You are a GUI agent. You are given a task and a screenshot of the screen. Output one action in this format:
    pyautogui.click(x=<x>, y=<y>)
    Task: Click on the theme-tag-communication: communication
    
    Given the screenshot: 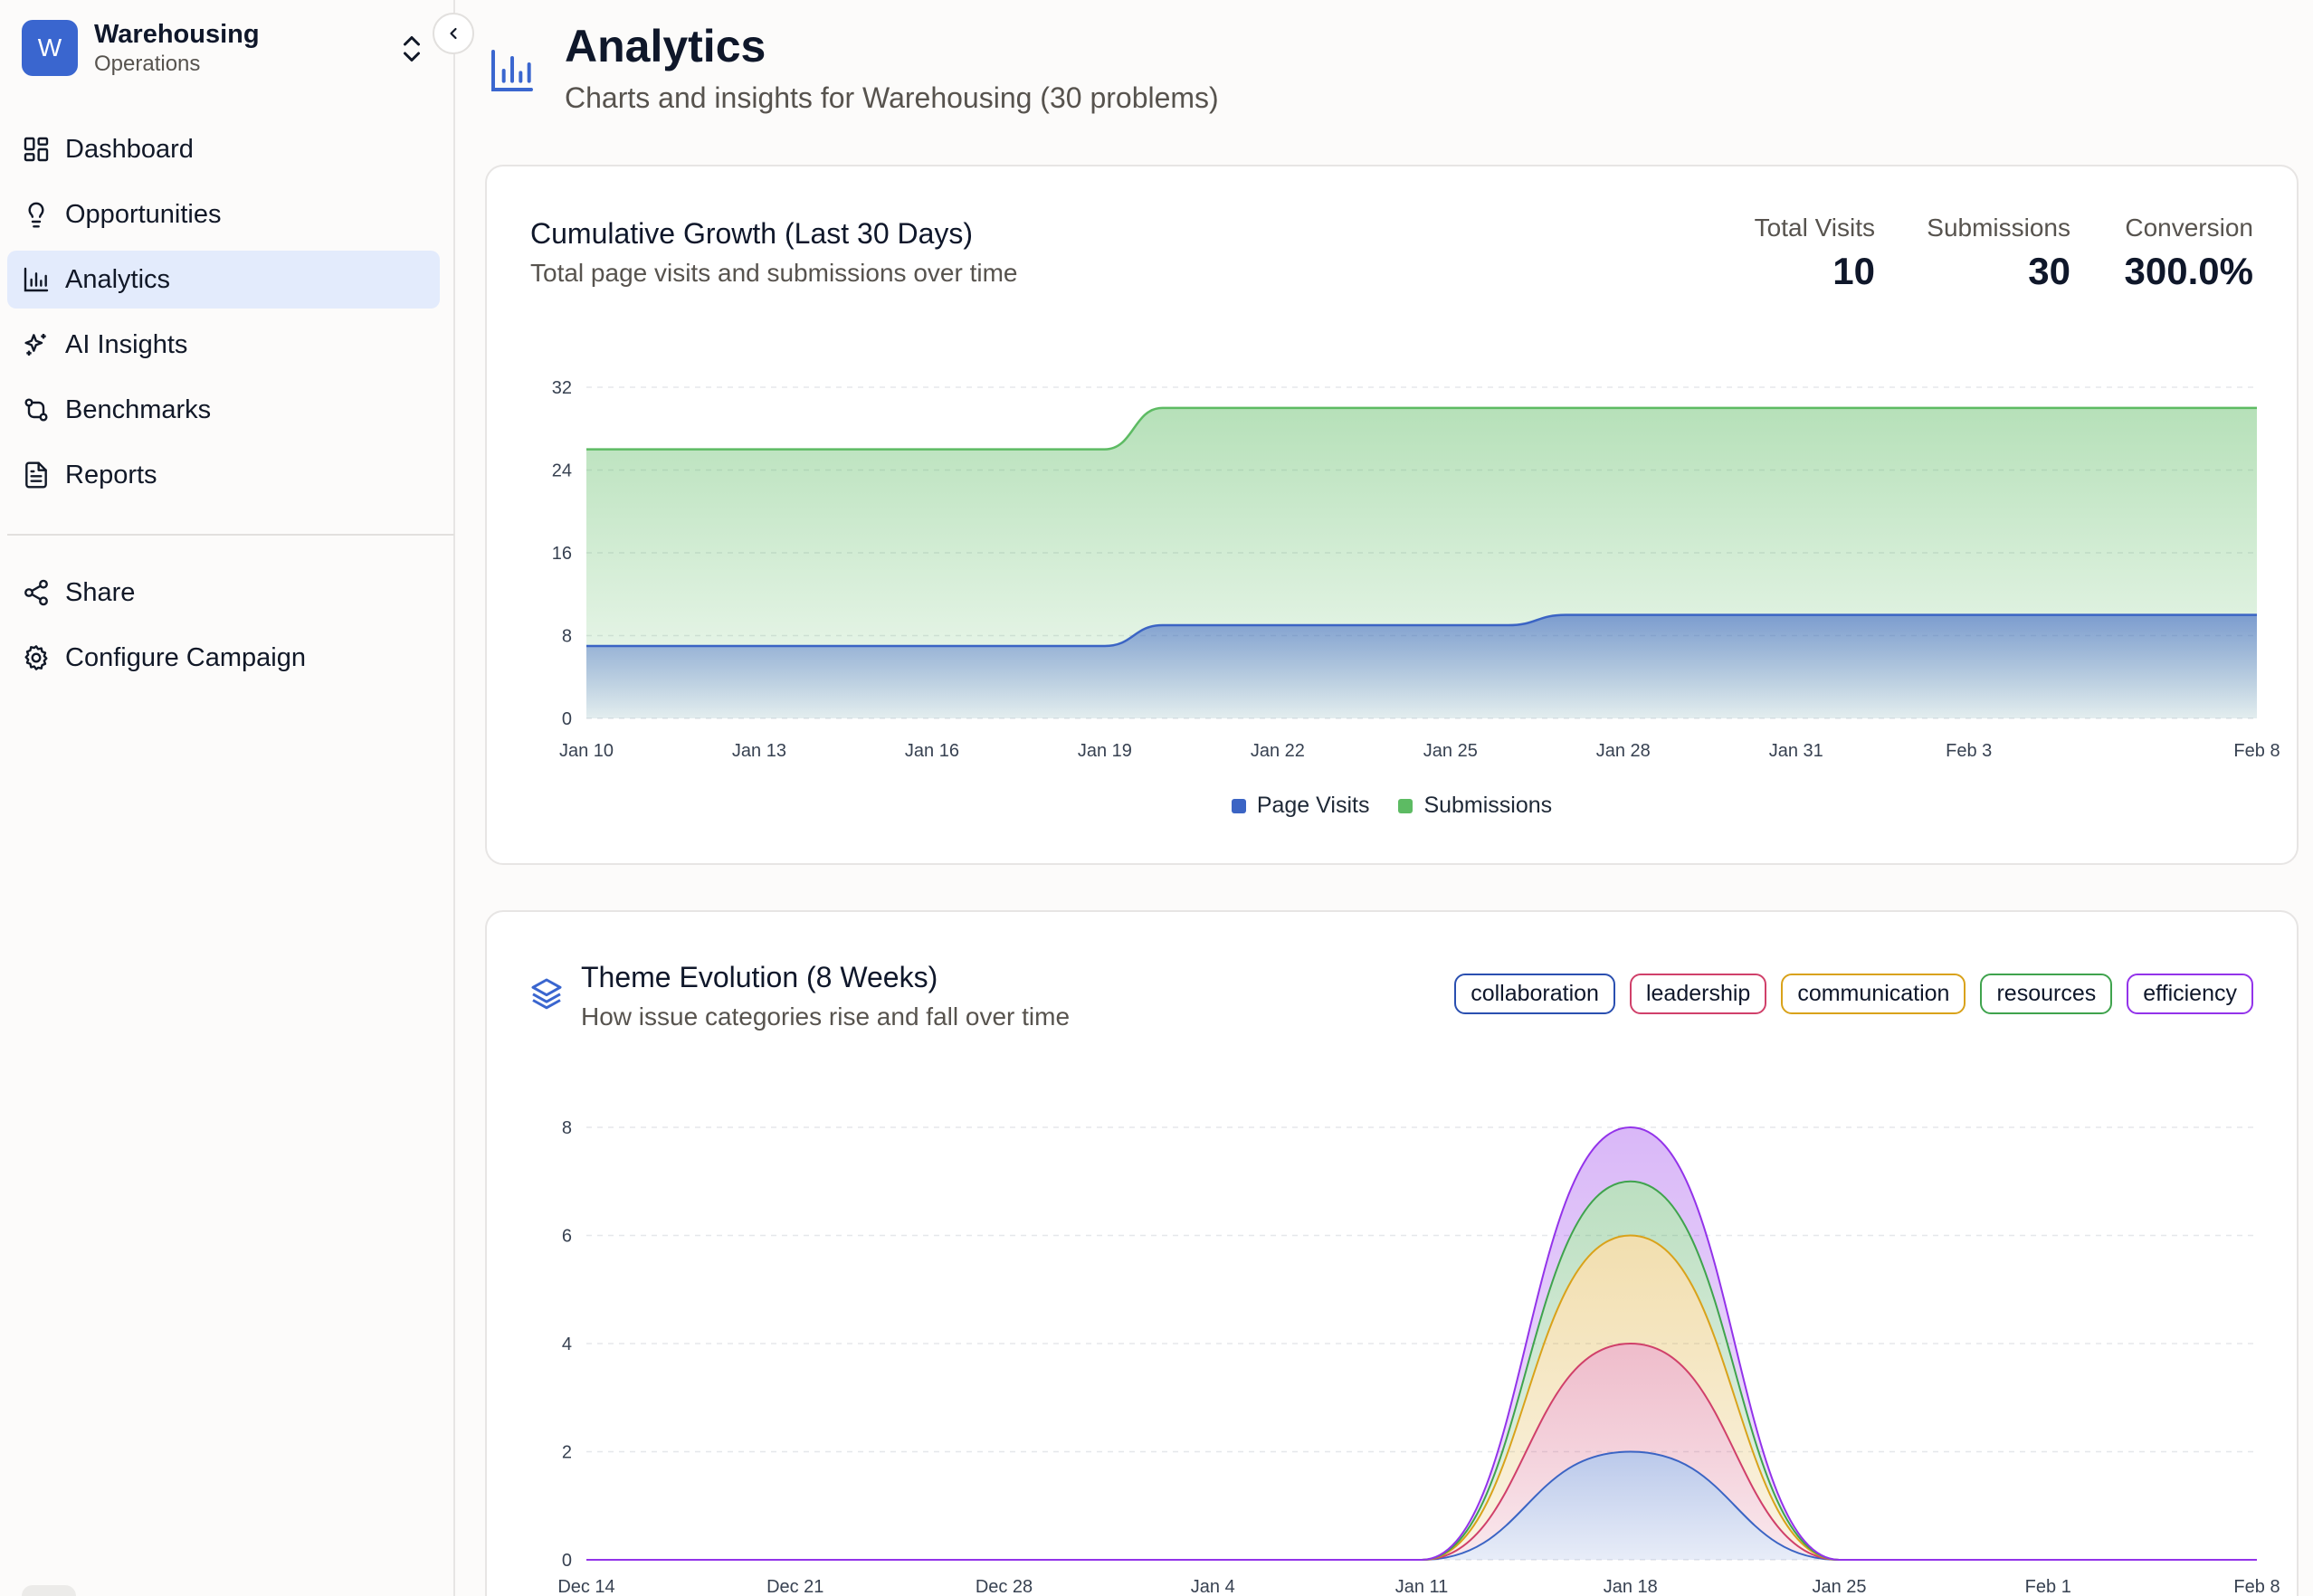 What is the action you would take?
    pyautogui.click(x=1874, y=994)
    